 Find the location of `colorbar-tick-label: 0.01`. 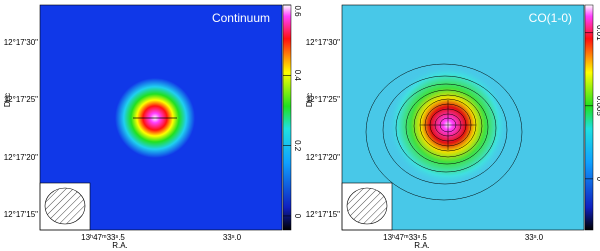

colorbar-tick-label: 0.01 is located at coordinates (597, 33).